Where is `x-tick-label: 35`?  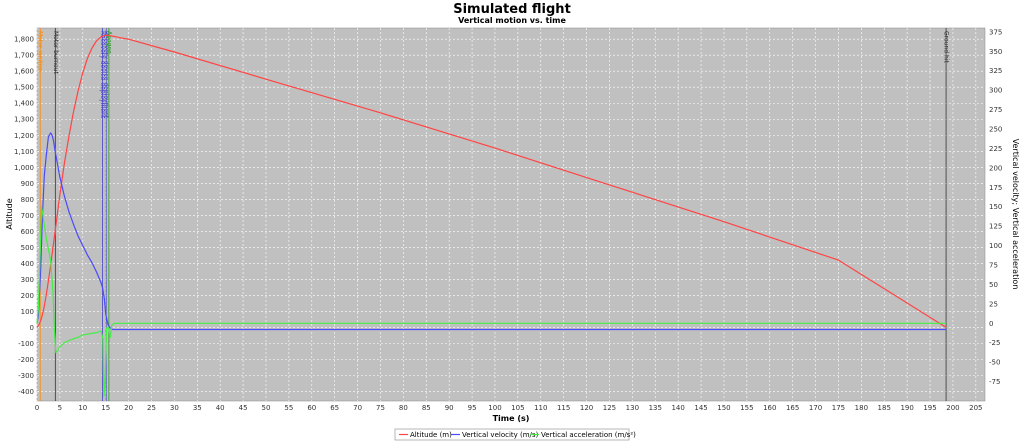
x-tick-label: 35 is located at coordinates (197, 408).